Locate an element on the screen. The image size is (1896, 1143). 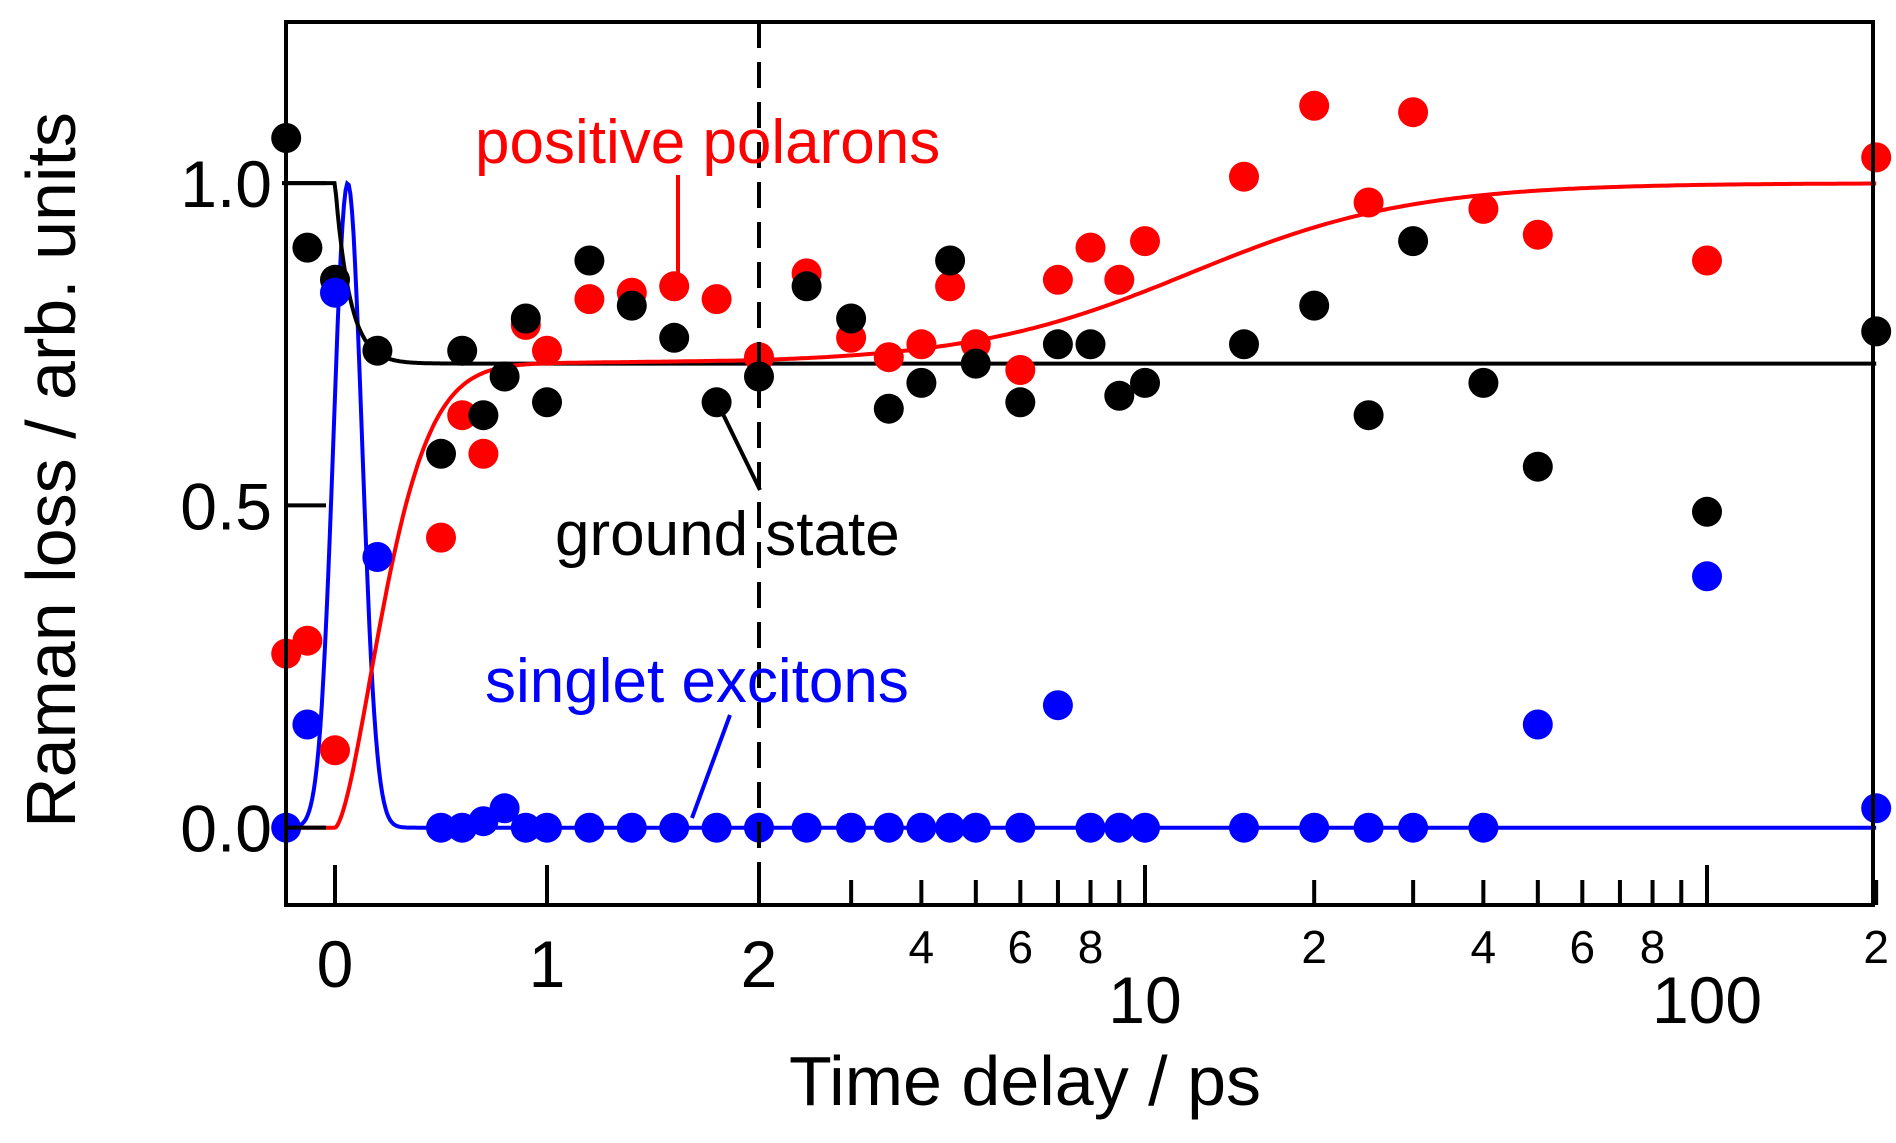
x-tick-label-log-2: 8 is located at coordinates (1091, 947).